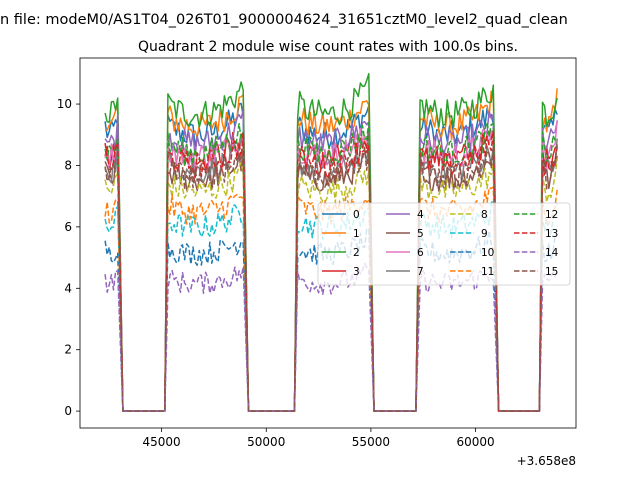 The width and height of the screenshot is (640, 480). I want to click on legend-label-13: 13, so click(551, 234).